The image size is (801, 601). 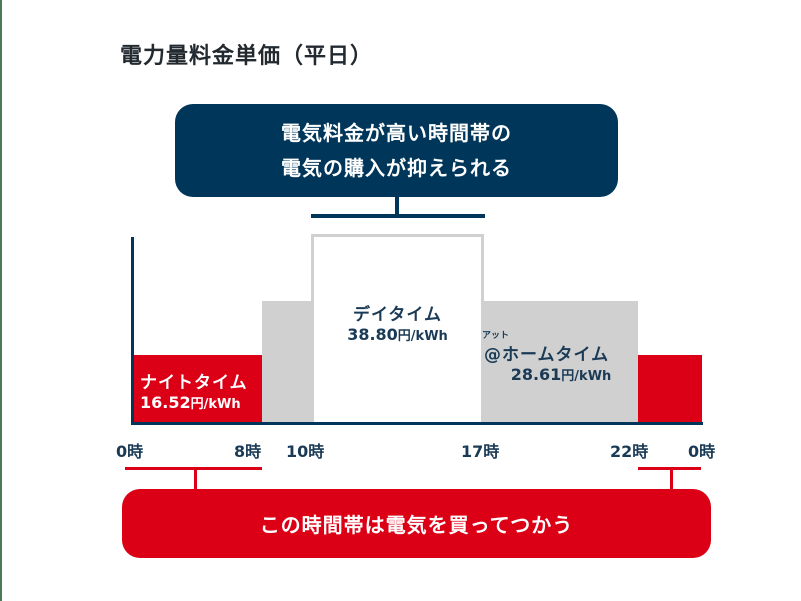 What do you see at coordinates (194, 383) in the screenshot?
I see `night-time-label: ナイトタイム` at bounding box center [194, 383].